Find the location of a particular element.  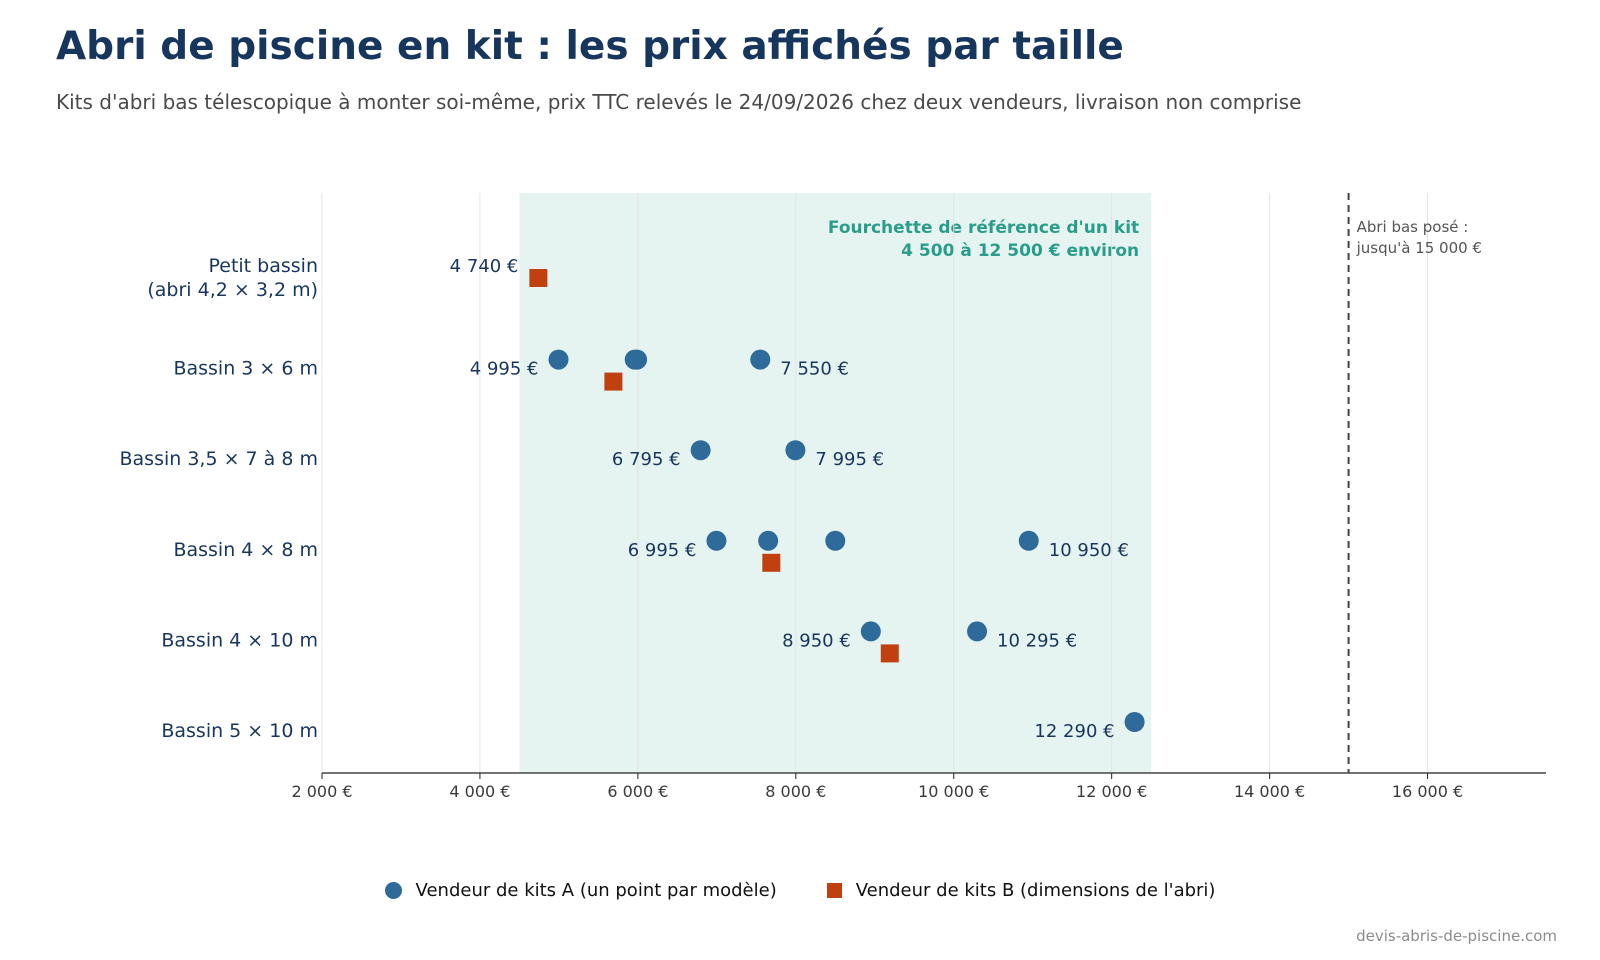

reference-band-label-line2: 4 500 à 12 500 € environ is located at coordinates (1020, 251).